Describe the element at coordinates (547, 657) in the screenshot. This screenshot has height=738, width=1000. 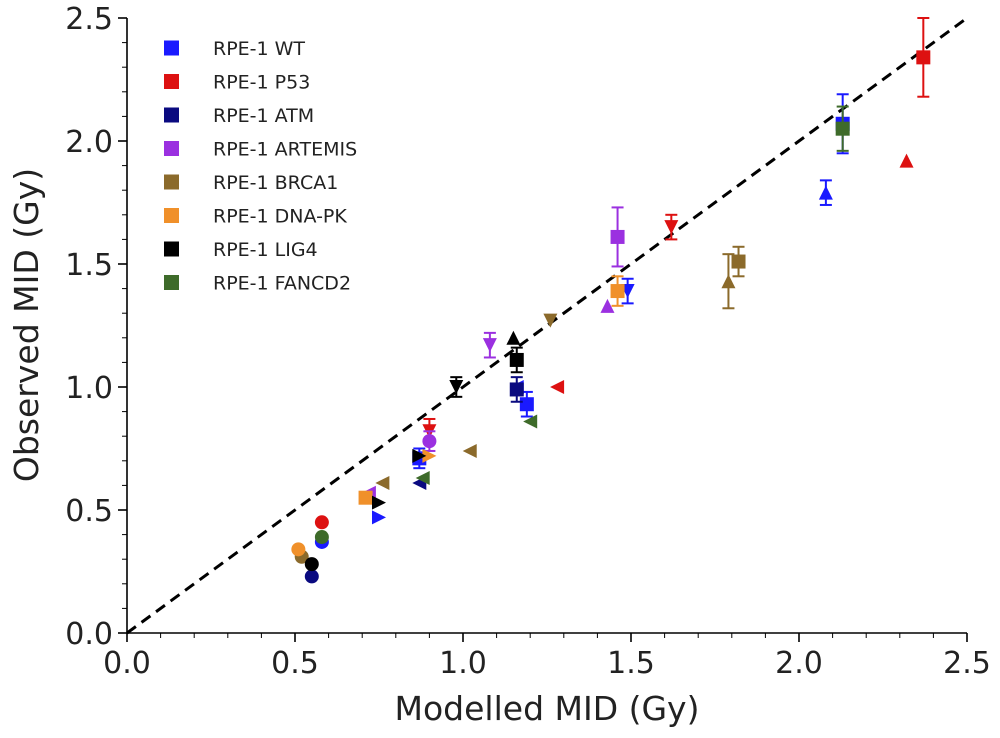
I see `x-ticks: 0.0 0.5 1.0 1.5 2.0 2.5` at that location.